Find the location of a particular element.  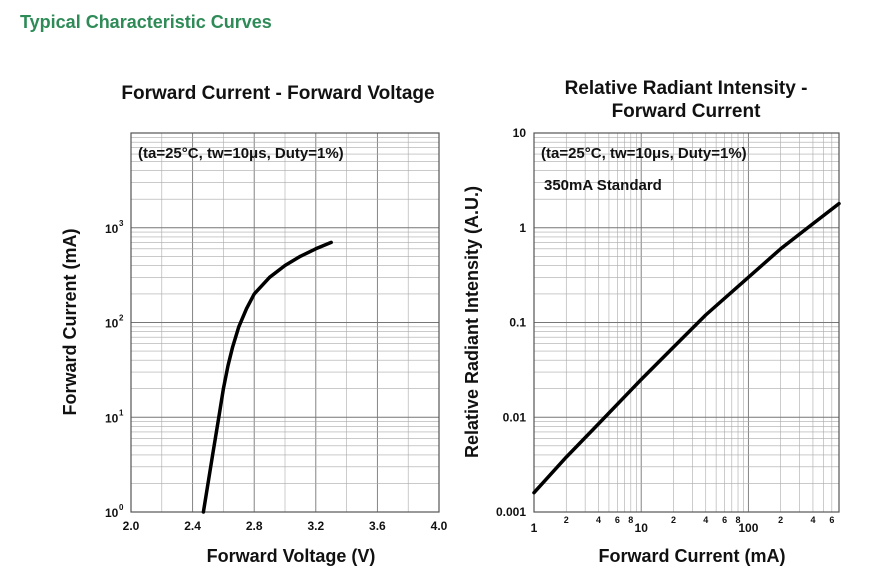

chart2-standard-annotation: 350mA Standard is located at coordinates (603, 185).